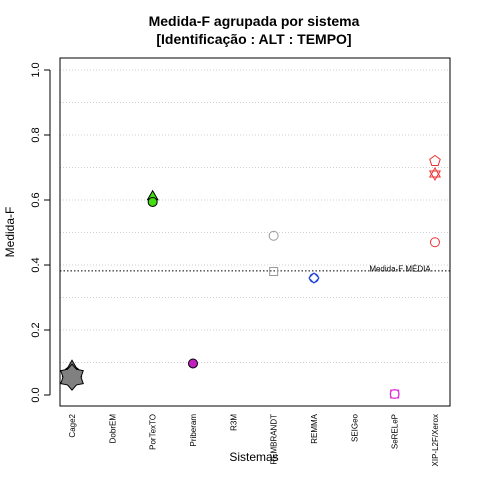 The image size is (480, 480). I want to click on x-axis-label: Sistemas, so click(253, 457).